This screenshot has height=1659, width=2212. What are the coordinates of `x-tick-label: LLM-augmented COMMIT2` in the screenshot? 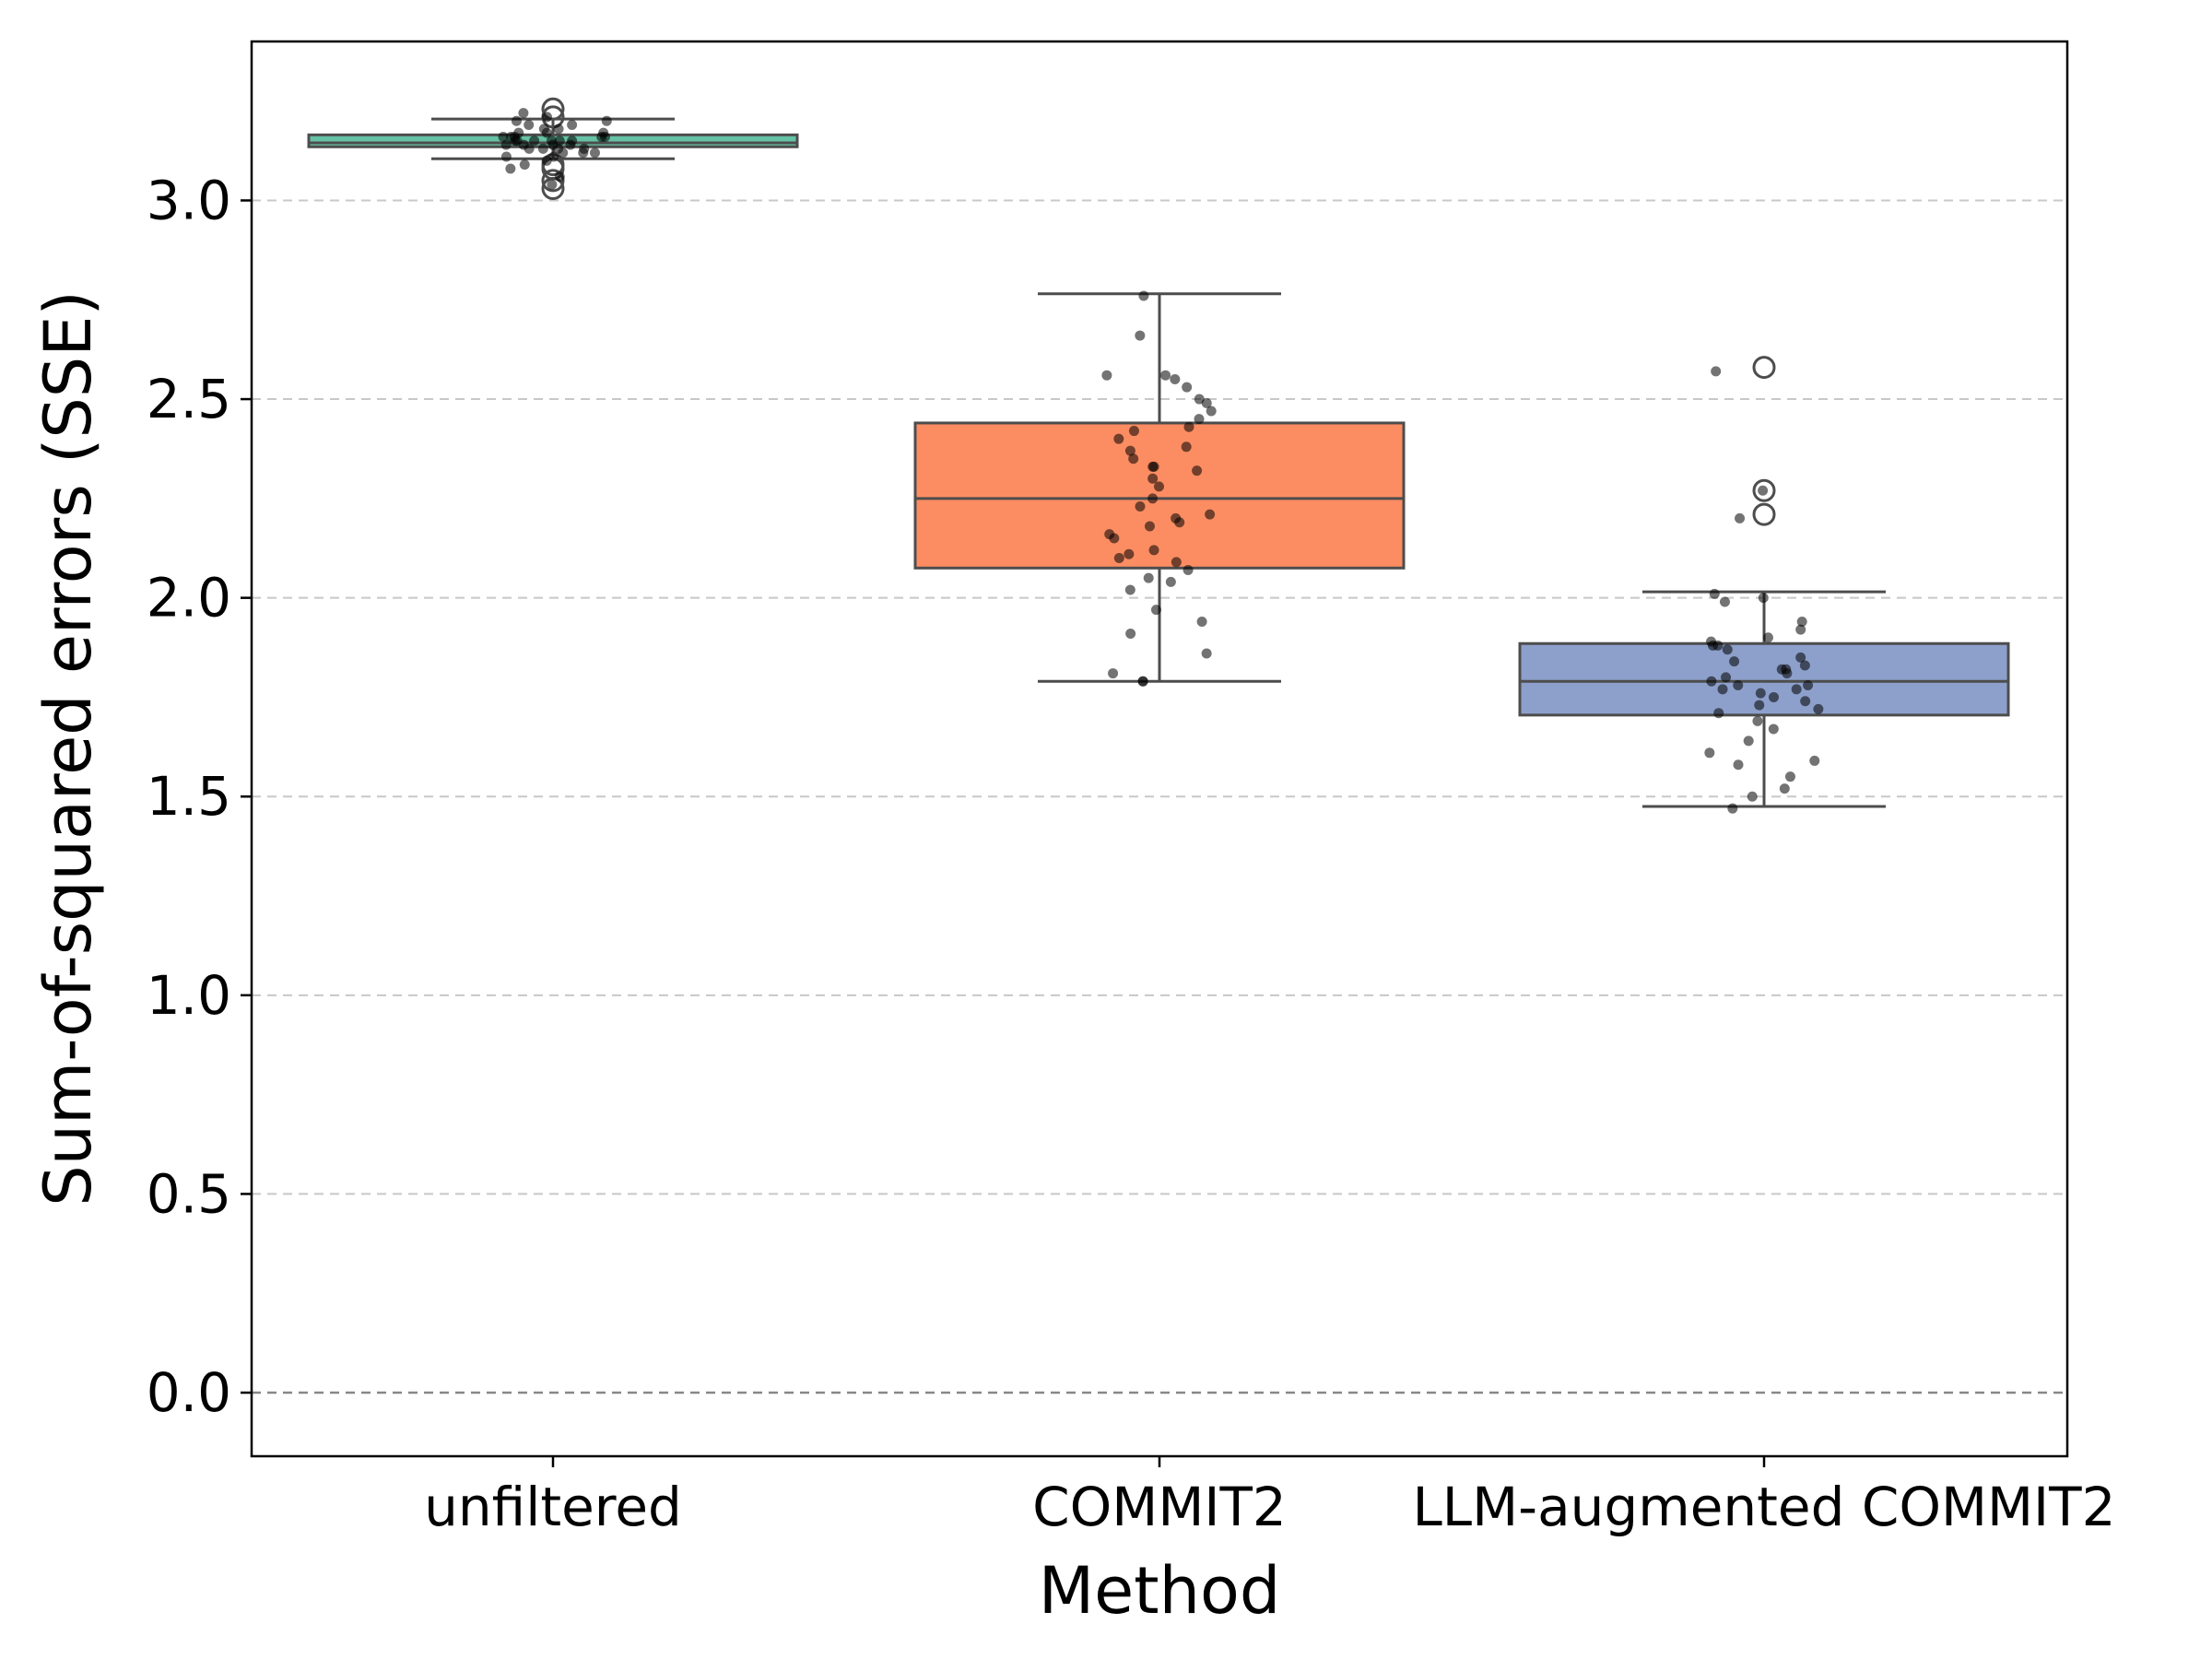 It's located at (1763, 1507).